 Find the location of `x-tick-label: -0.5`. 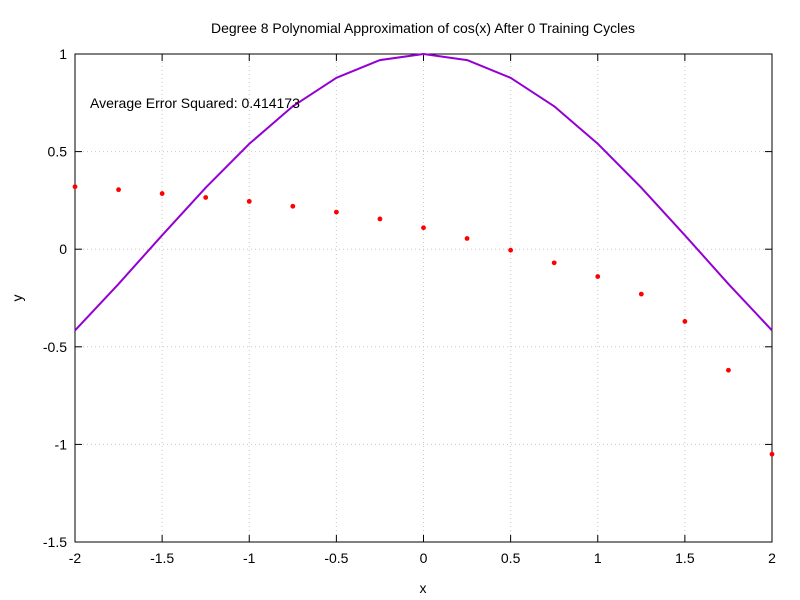

x-tick-label: -0.5 is located at coordinates (336, 558).